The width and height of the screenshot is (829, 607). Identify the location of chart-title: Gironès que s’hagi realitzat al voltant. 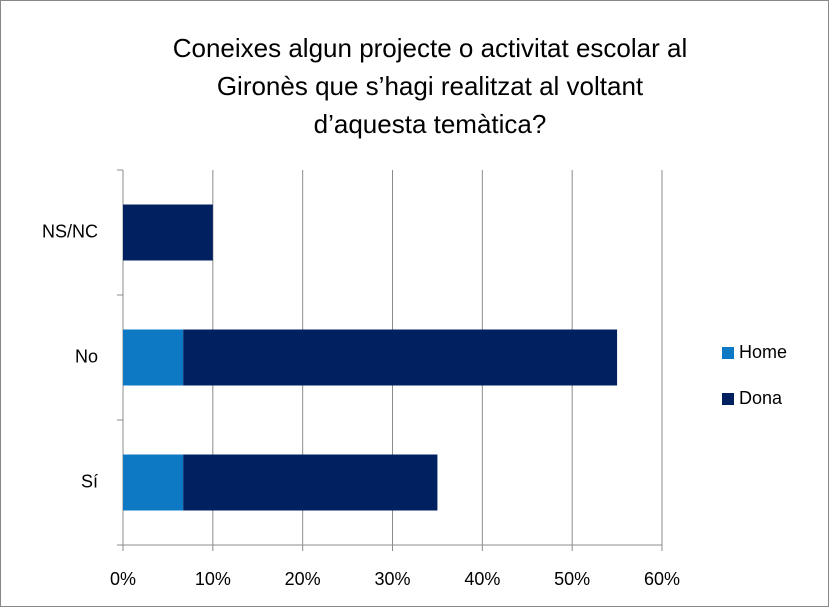
(430, 86).